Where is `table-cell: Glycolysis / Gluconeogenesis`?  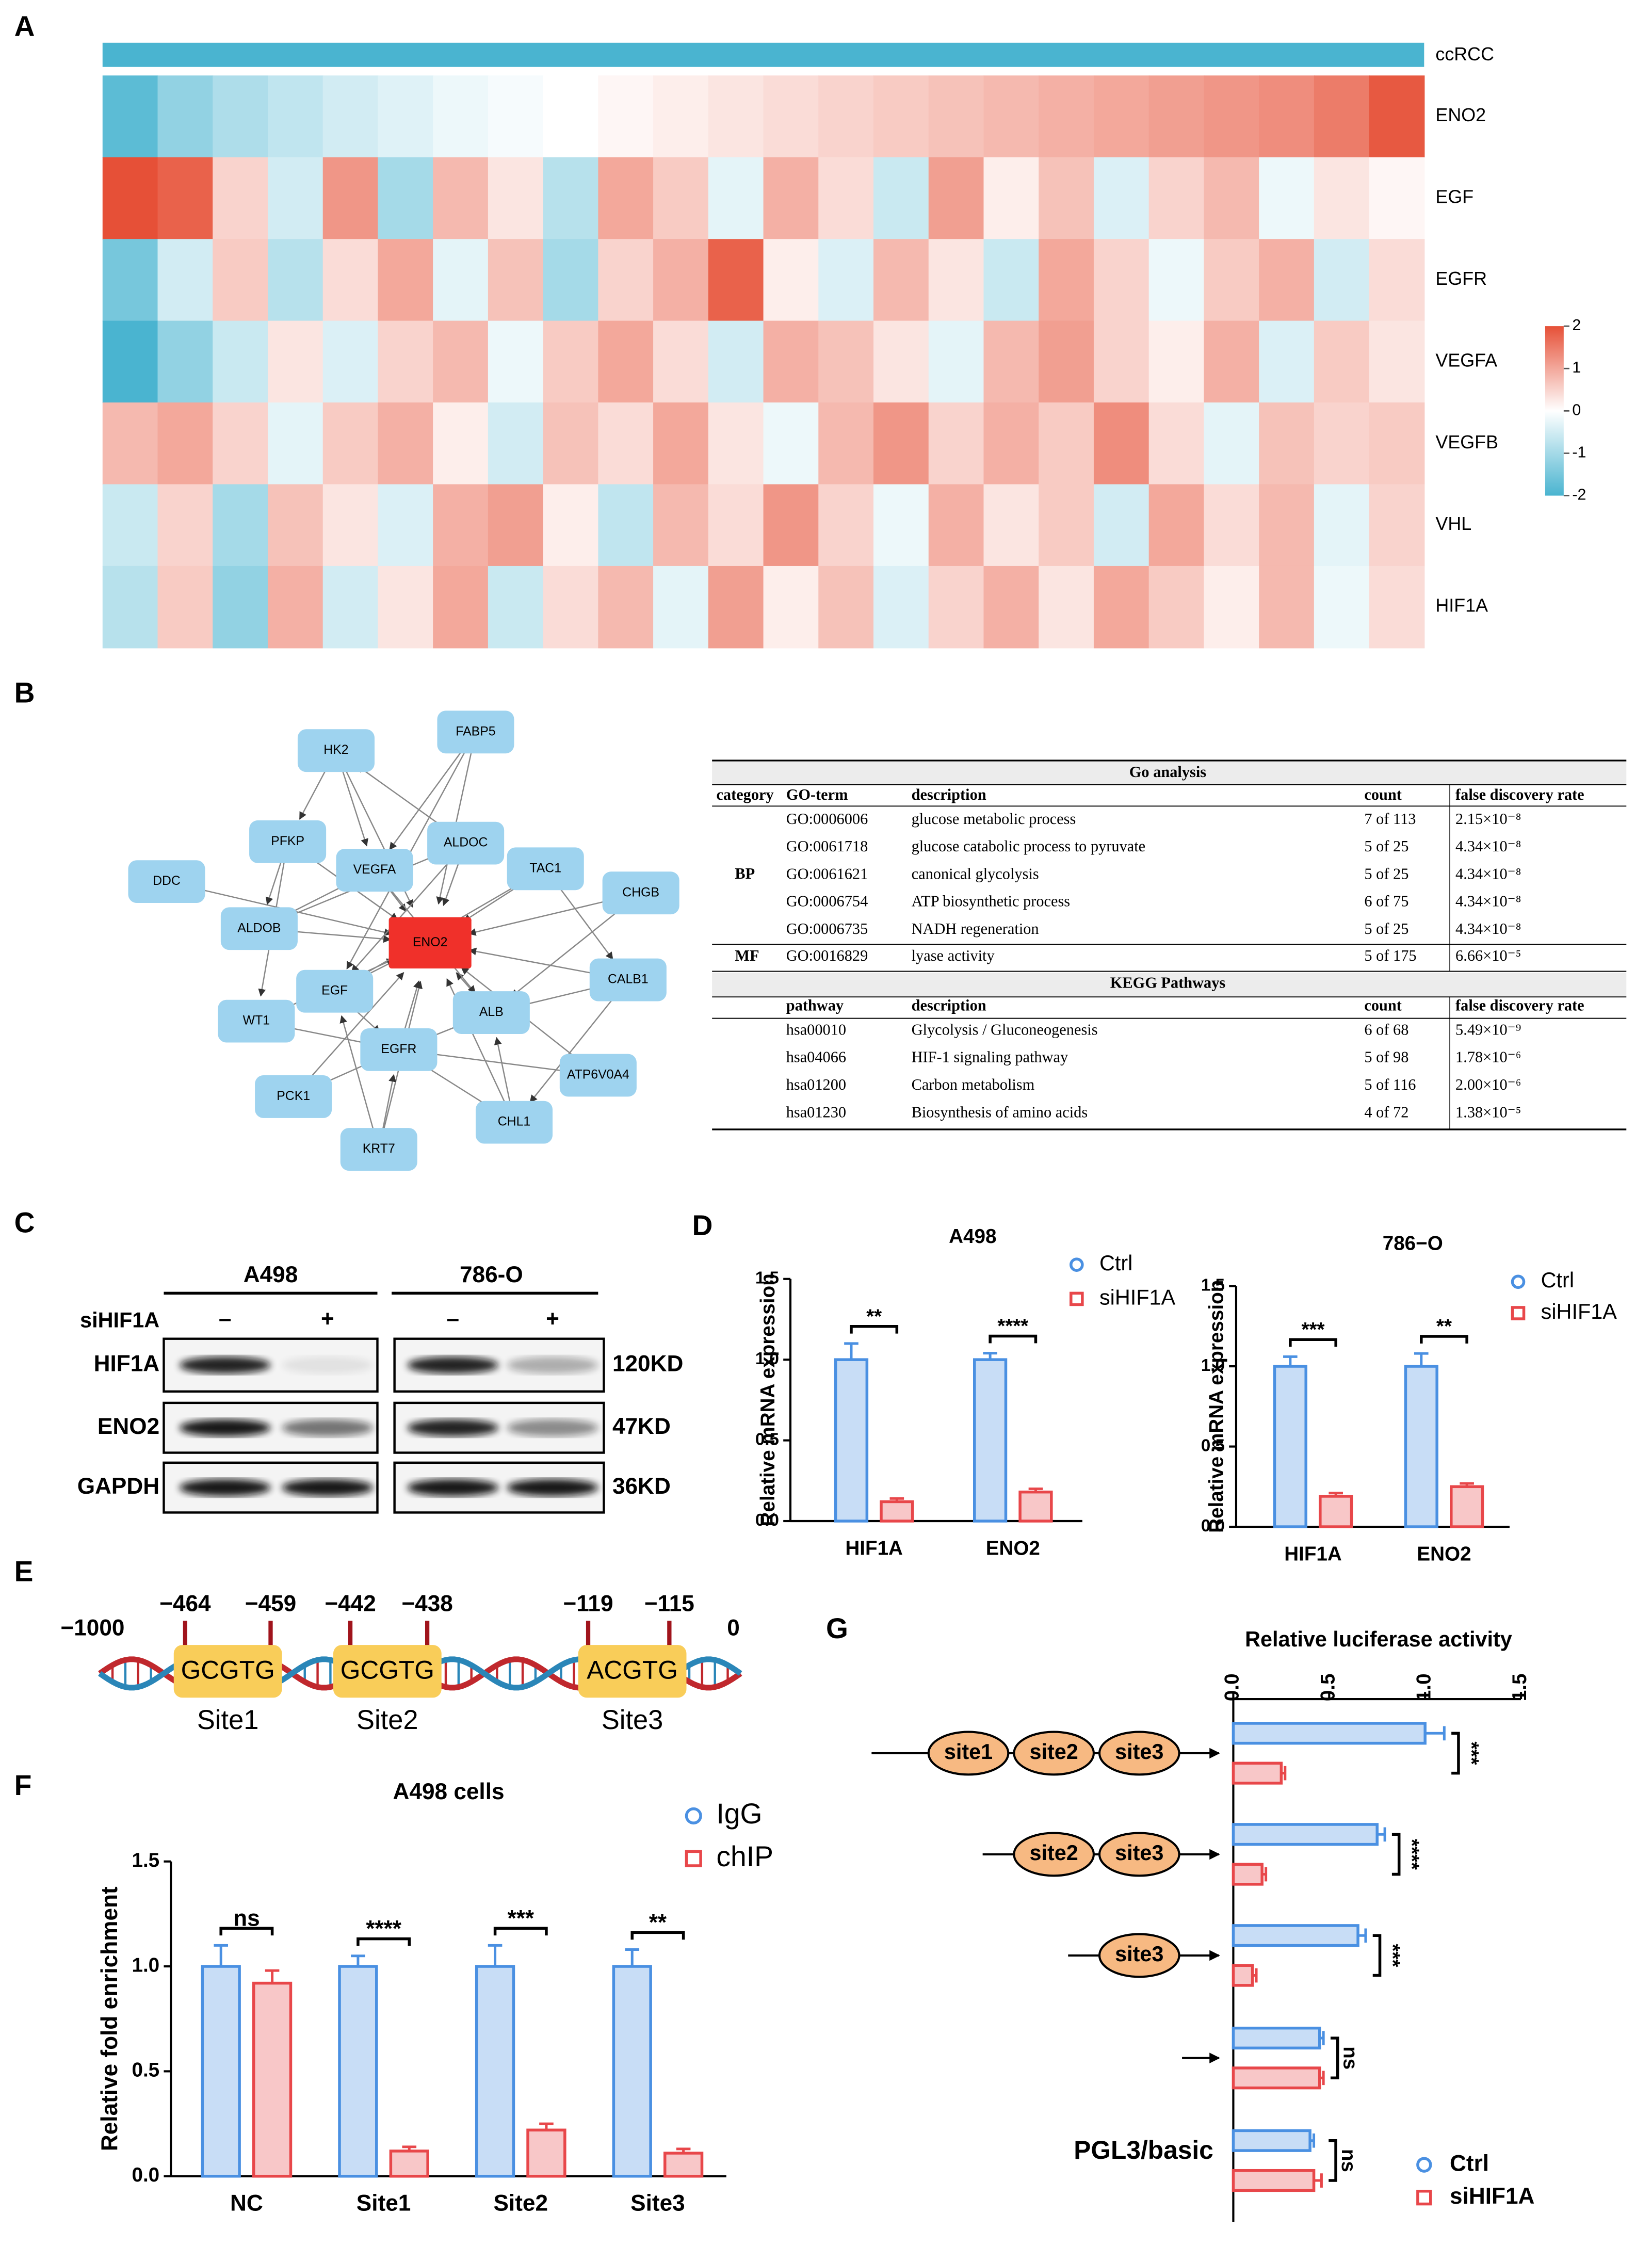
table-cell: Glycolysis / Gluconeogenesis is located at coordinates (1005, 1030).